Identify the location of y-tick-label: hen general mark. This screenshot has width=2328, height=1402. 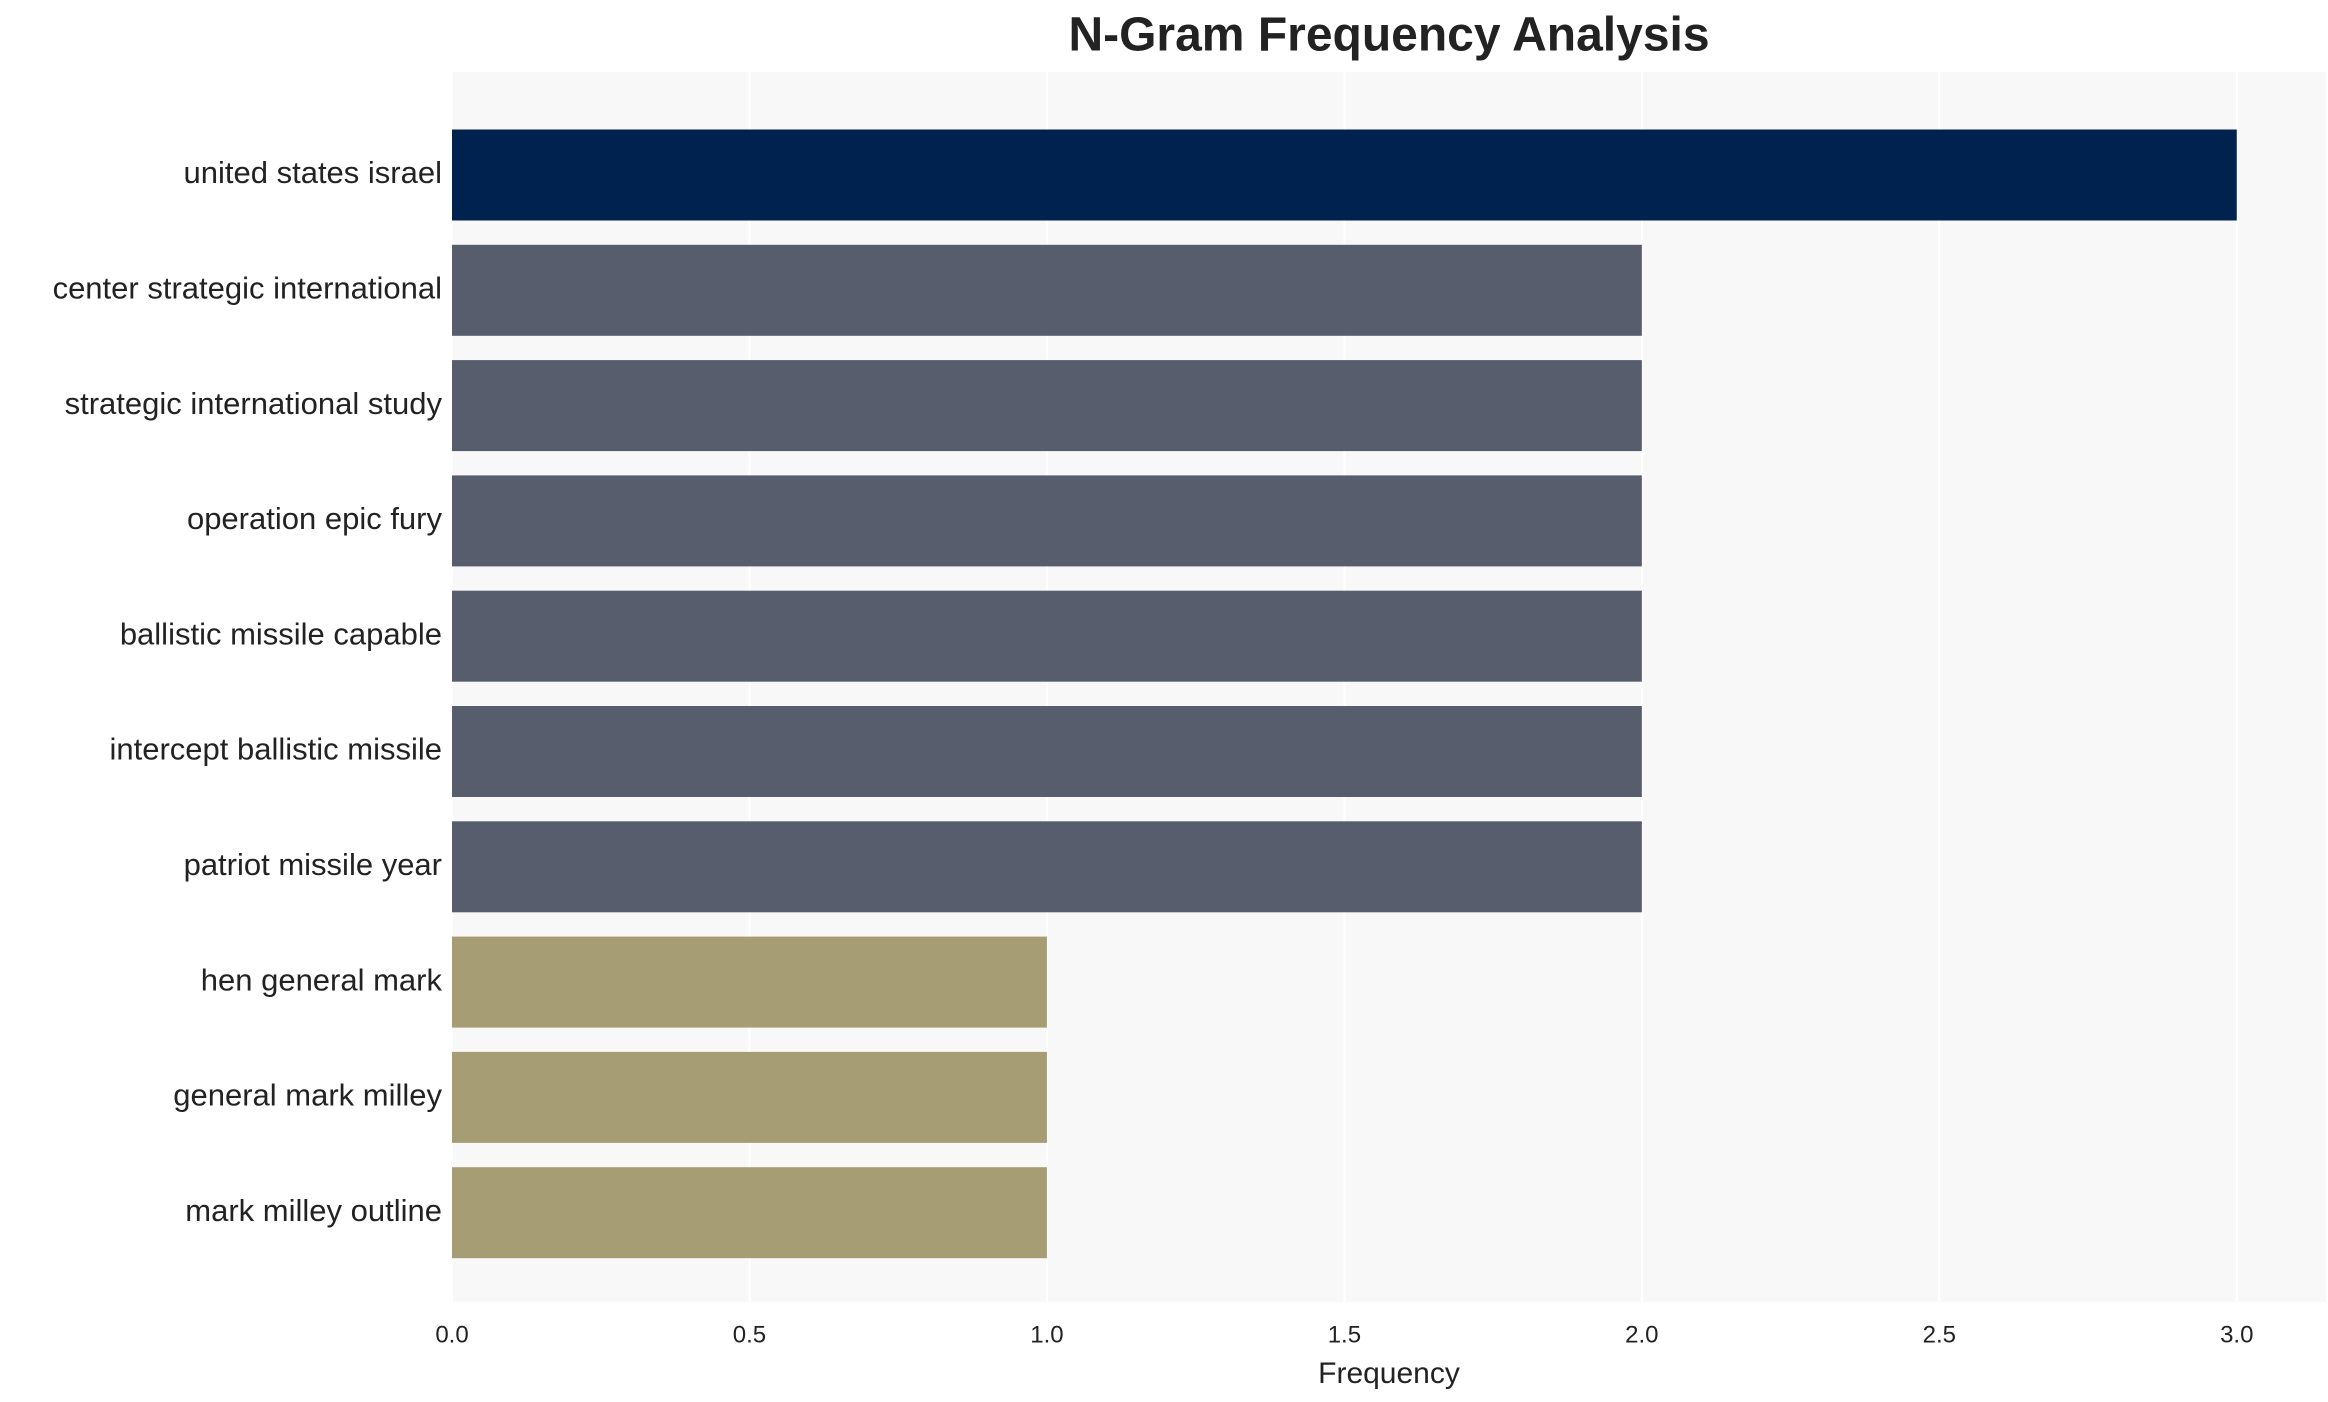
(322, 979).